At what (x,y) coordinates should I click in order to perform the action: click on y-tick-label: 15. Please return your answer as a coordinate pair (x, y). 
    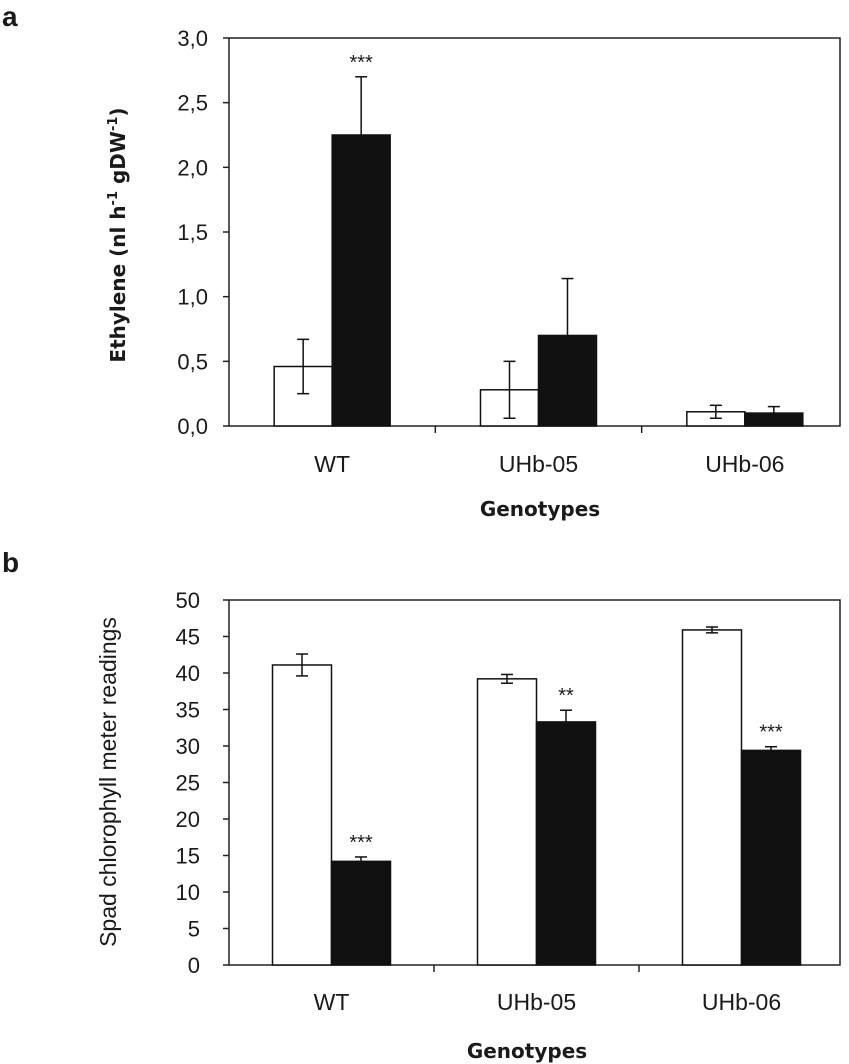
    Looking at the image, I should click on (188, 856).